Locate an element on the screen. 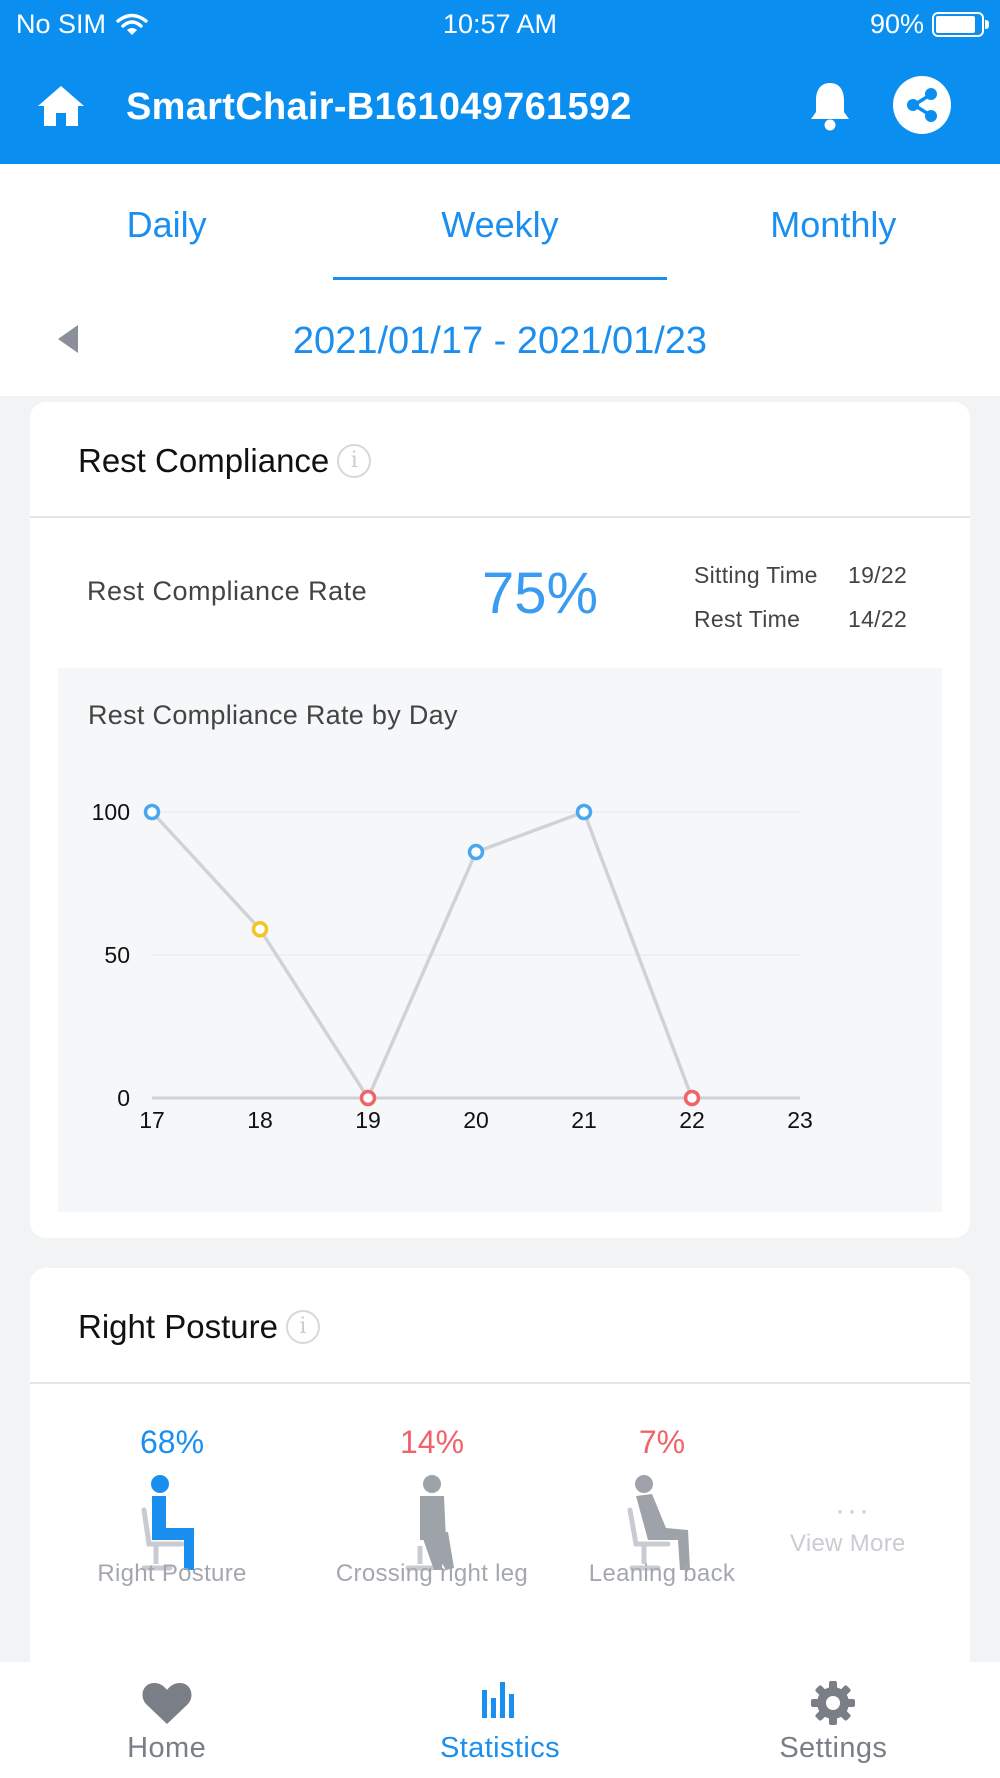  rest-time-label: Rest Time is located at coordinates (747, 619).